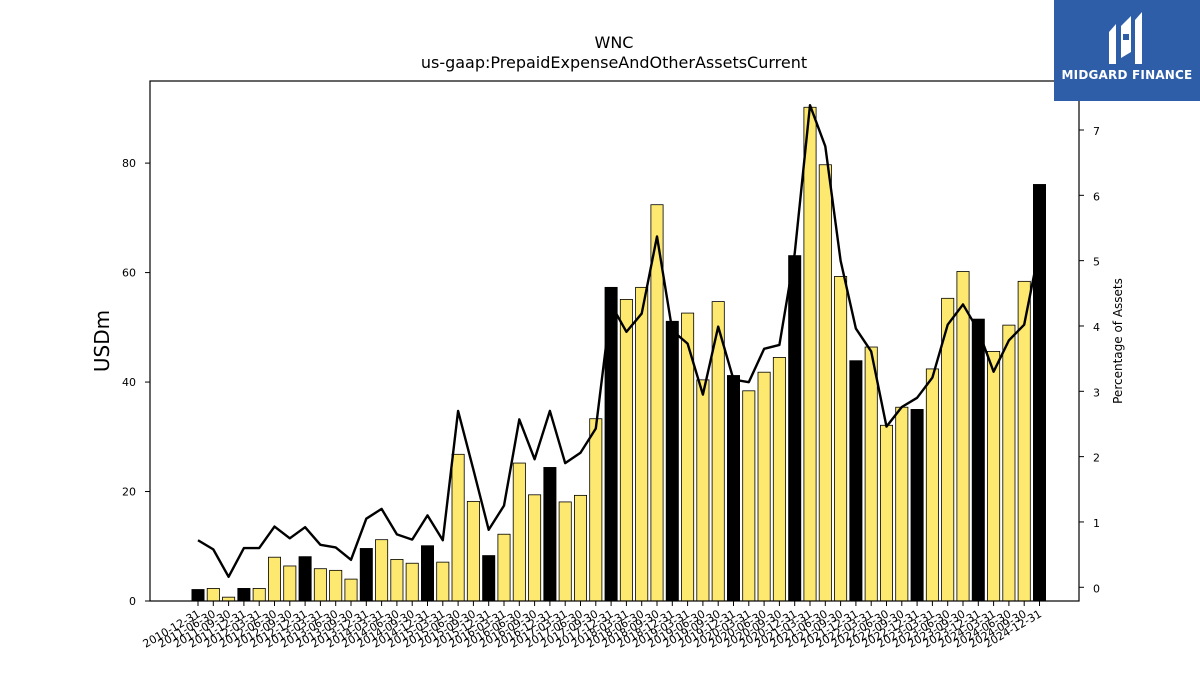 The height and width of the screenshot is (675, 1200). I want to click on y2-tick-label: 1, so click(1096, 523).